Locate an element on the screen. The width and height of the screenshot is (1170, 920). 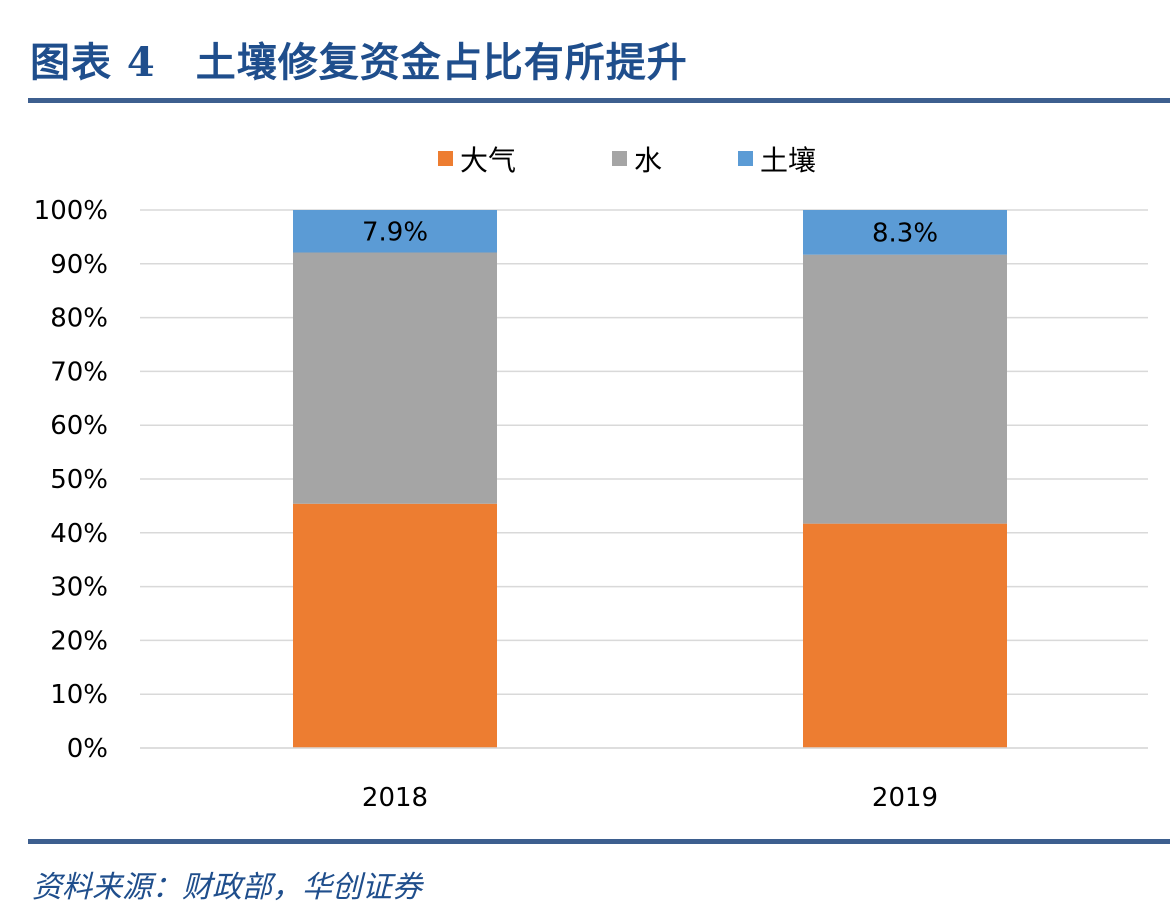
figure-title-text: 土壤修复资金占比有所提升 is located at coordinates (441, 62).